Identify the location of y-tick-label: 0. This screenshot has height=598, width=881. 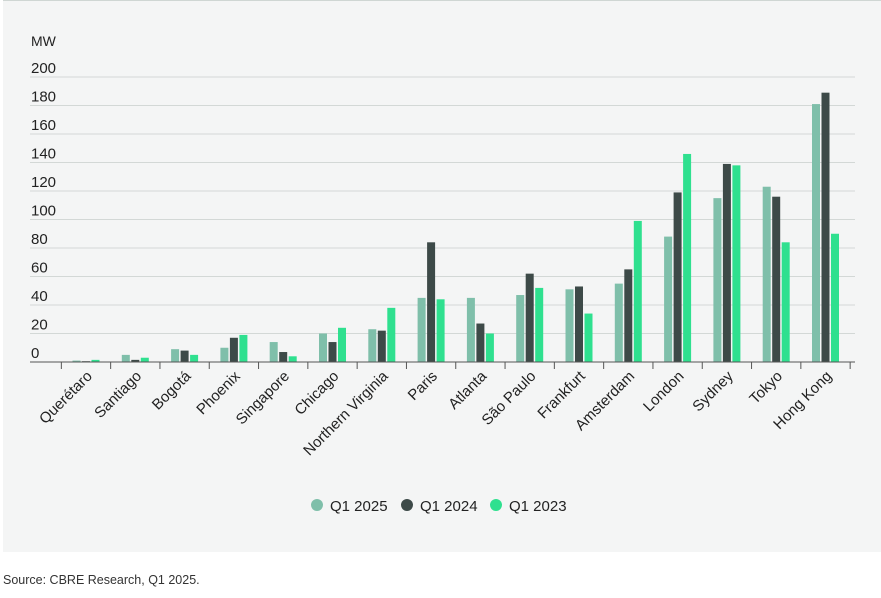
(35, 353).